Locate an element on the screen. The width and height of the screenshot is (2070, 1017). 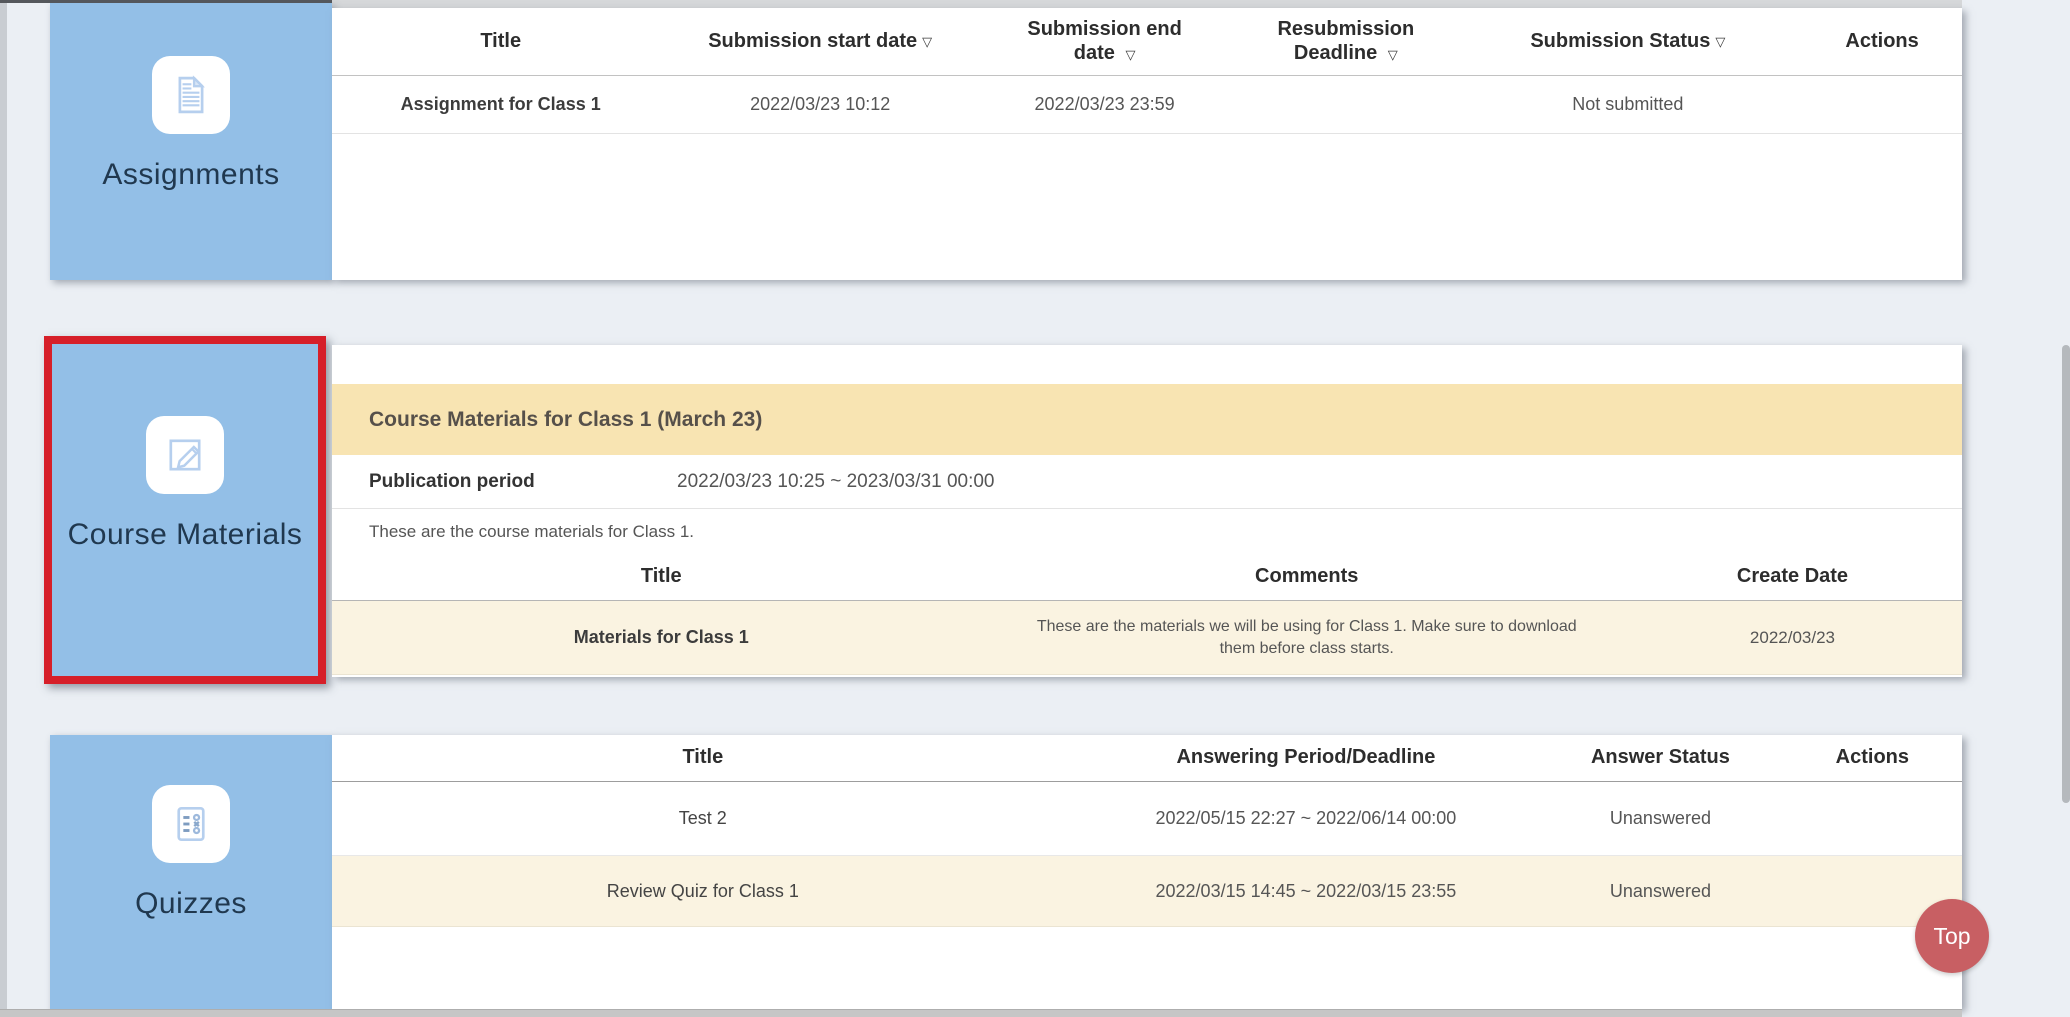
column-header-submission-start-date: Submission start date ▽ is located at coordinates (820, 40).